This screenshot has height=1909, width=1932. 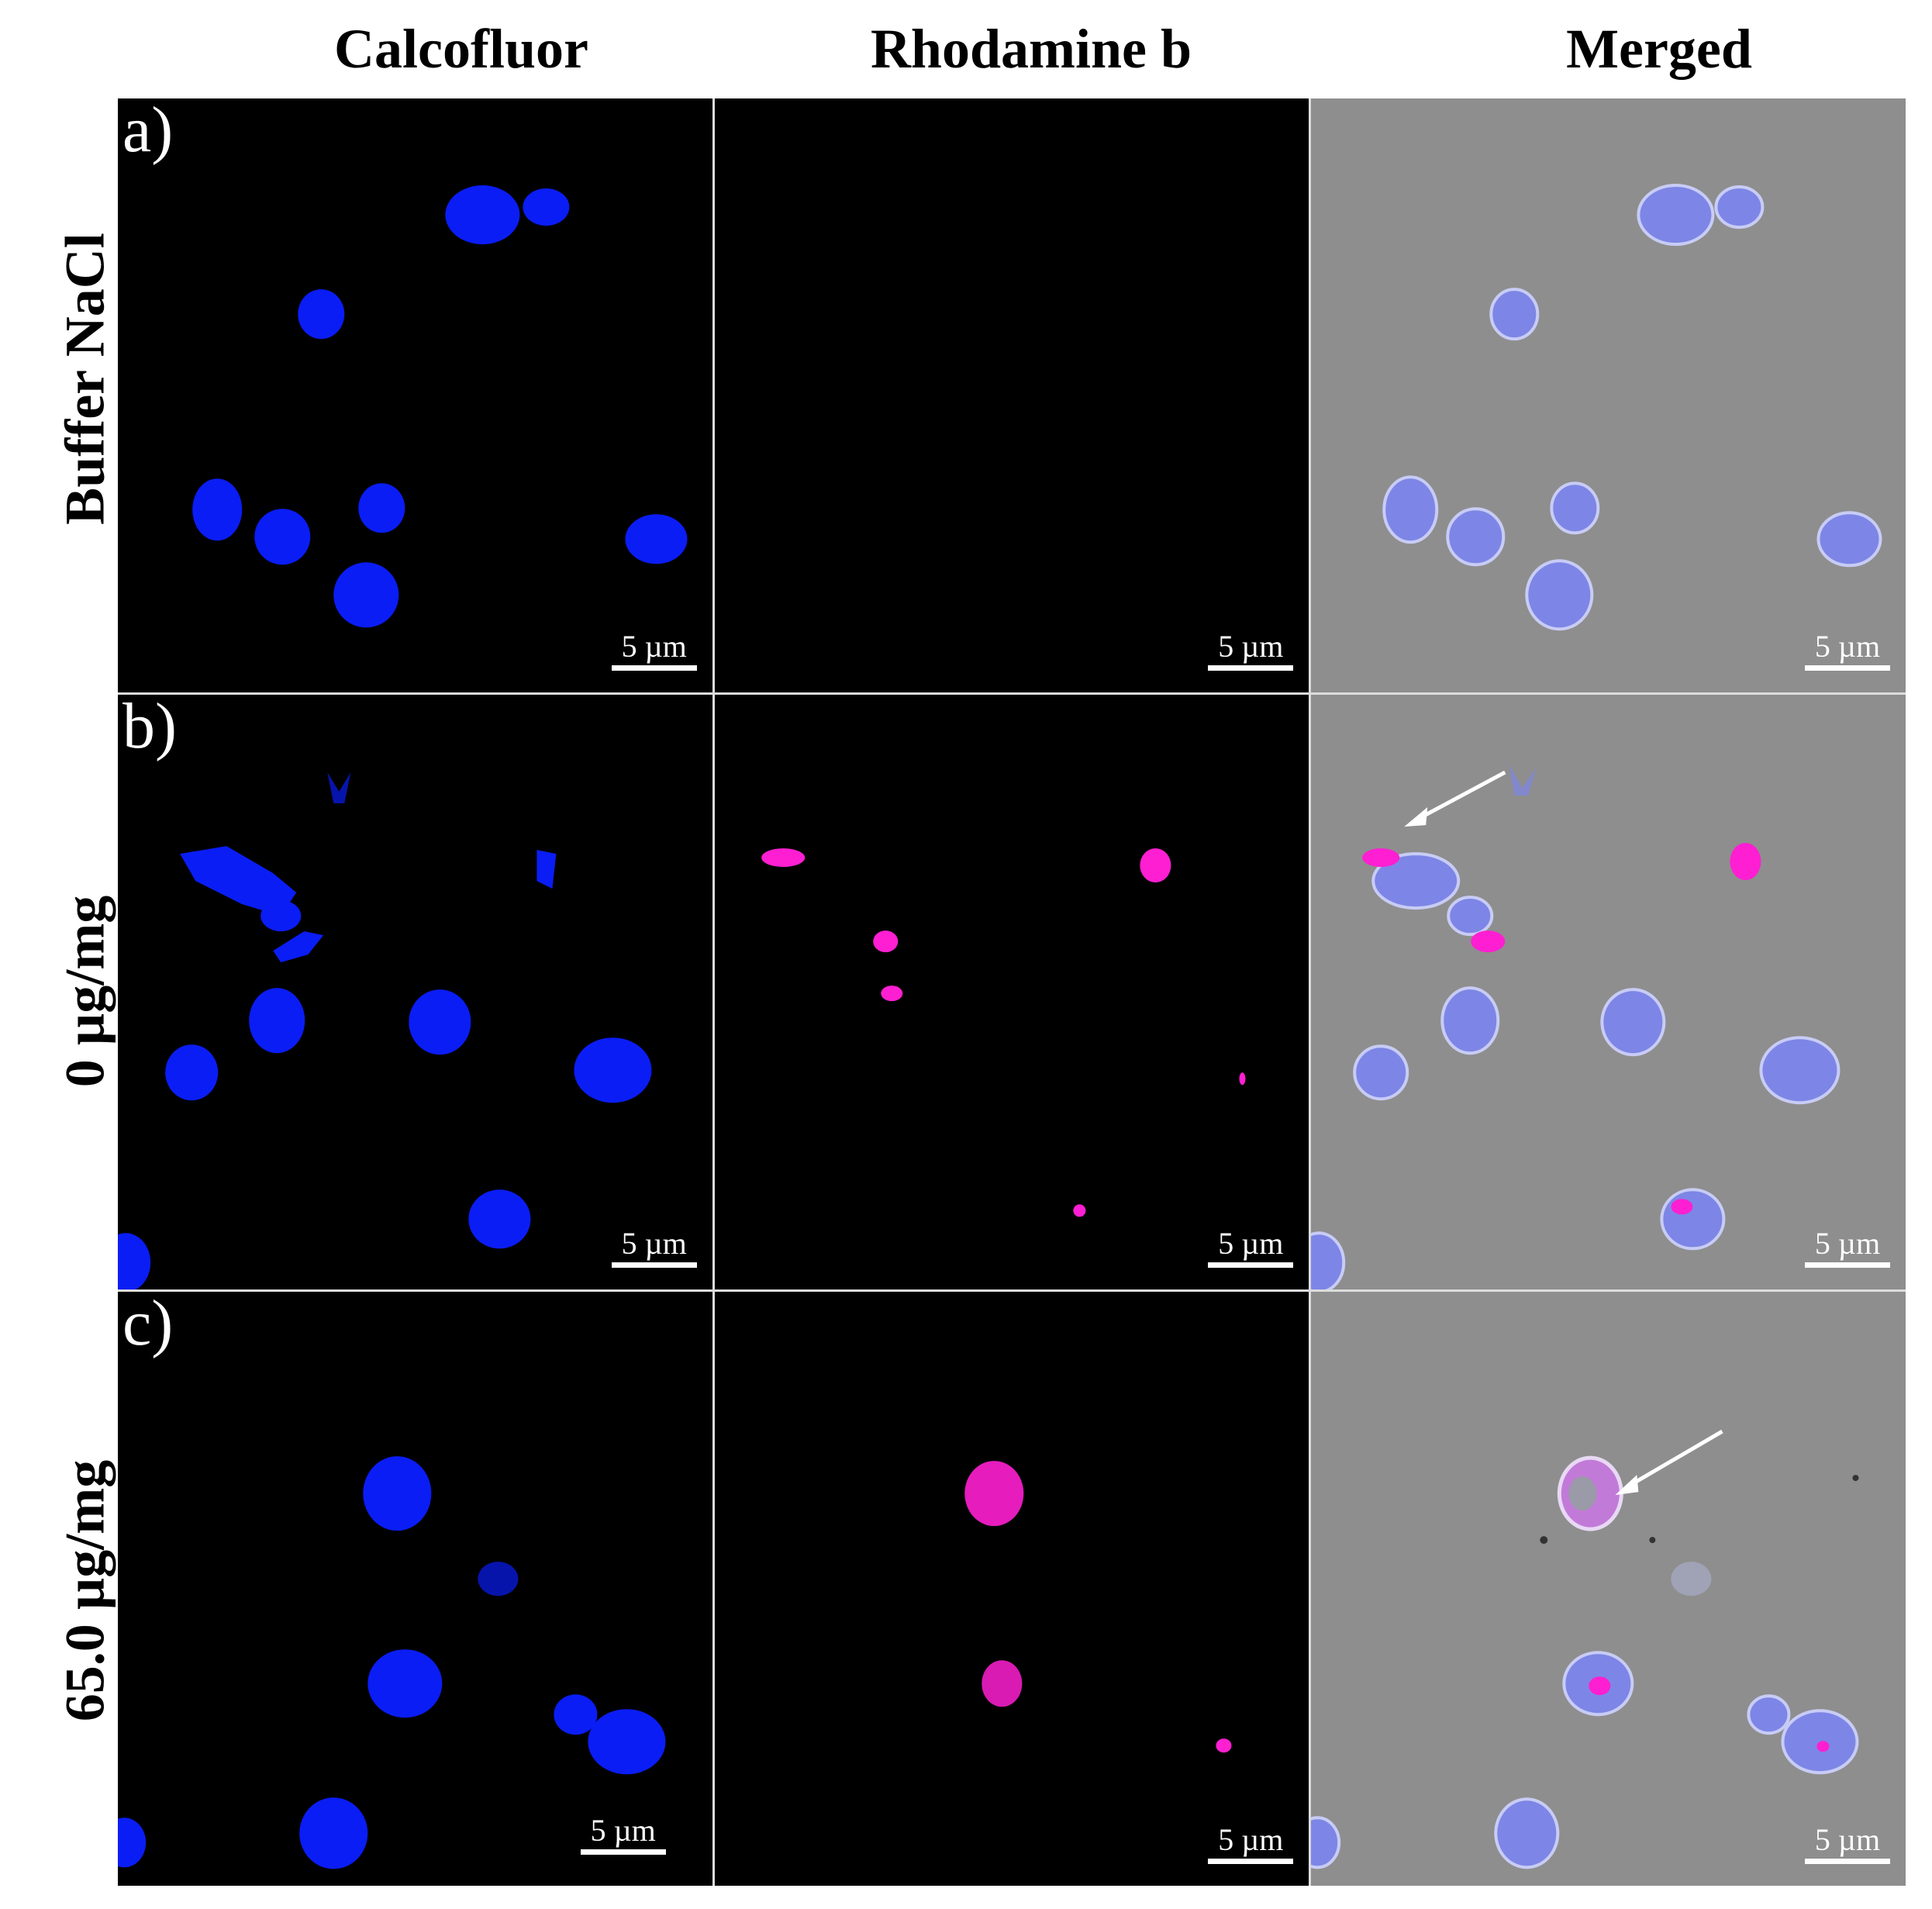 What do you see at coordinates (1632, 408) in the screenshot?
I see `cells-a-merged` at bounding box center [1632, 408].